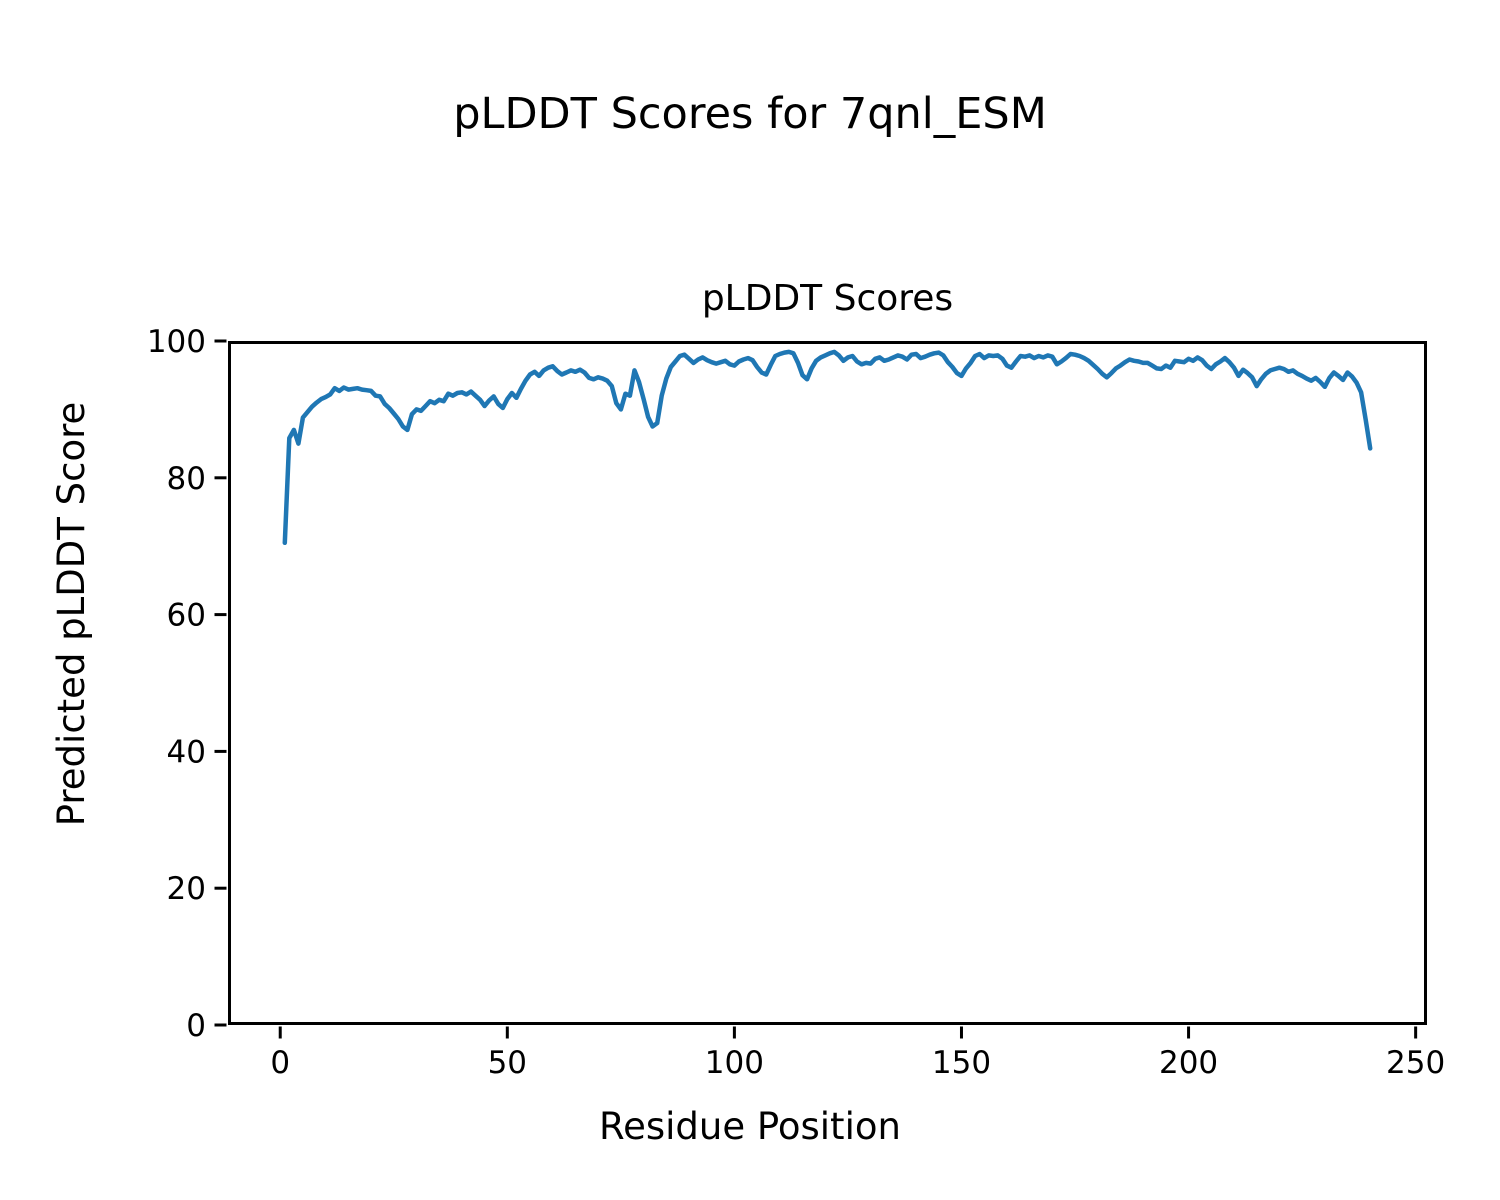 This screenshot has height=1200, width=1500. I want to click on plddt-score-line, so click(827, 447).